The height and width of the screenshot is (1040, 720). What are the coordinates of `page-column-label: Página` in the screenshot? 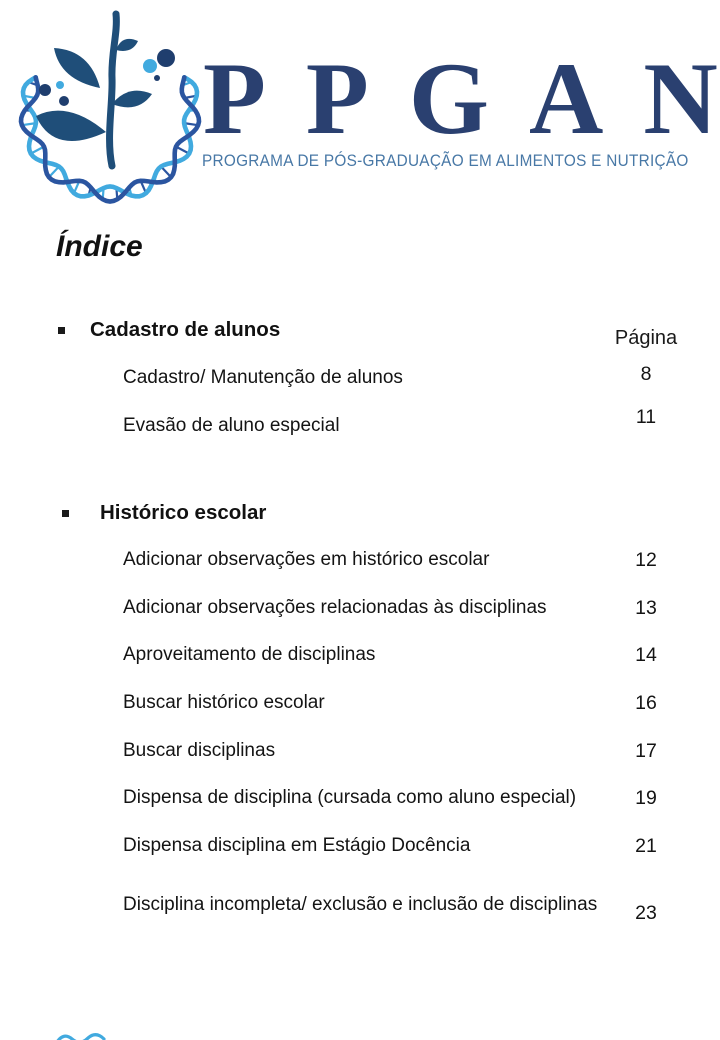 It's located at (646, 338).